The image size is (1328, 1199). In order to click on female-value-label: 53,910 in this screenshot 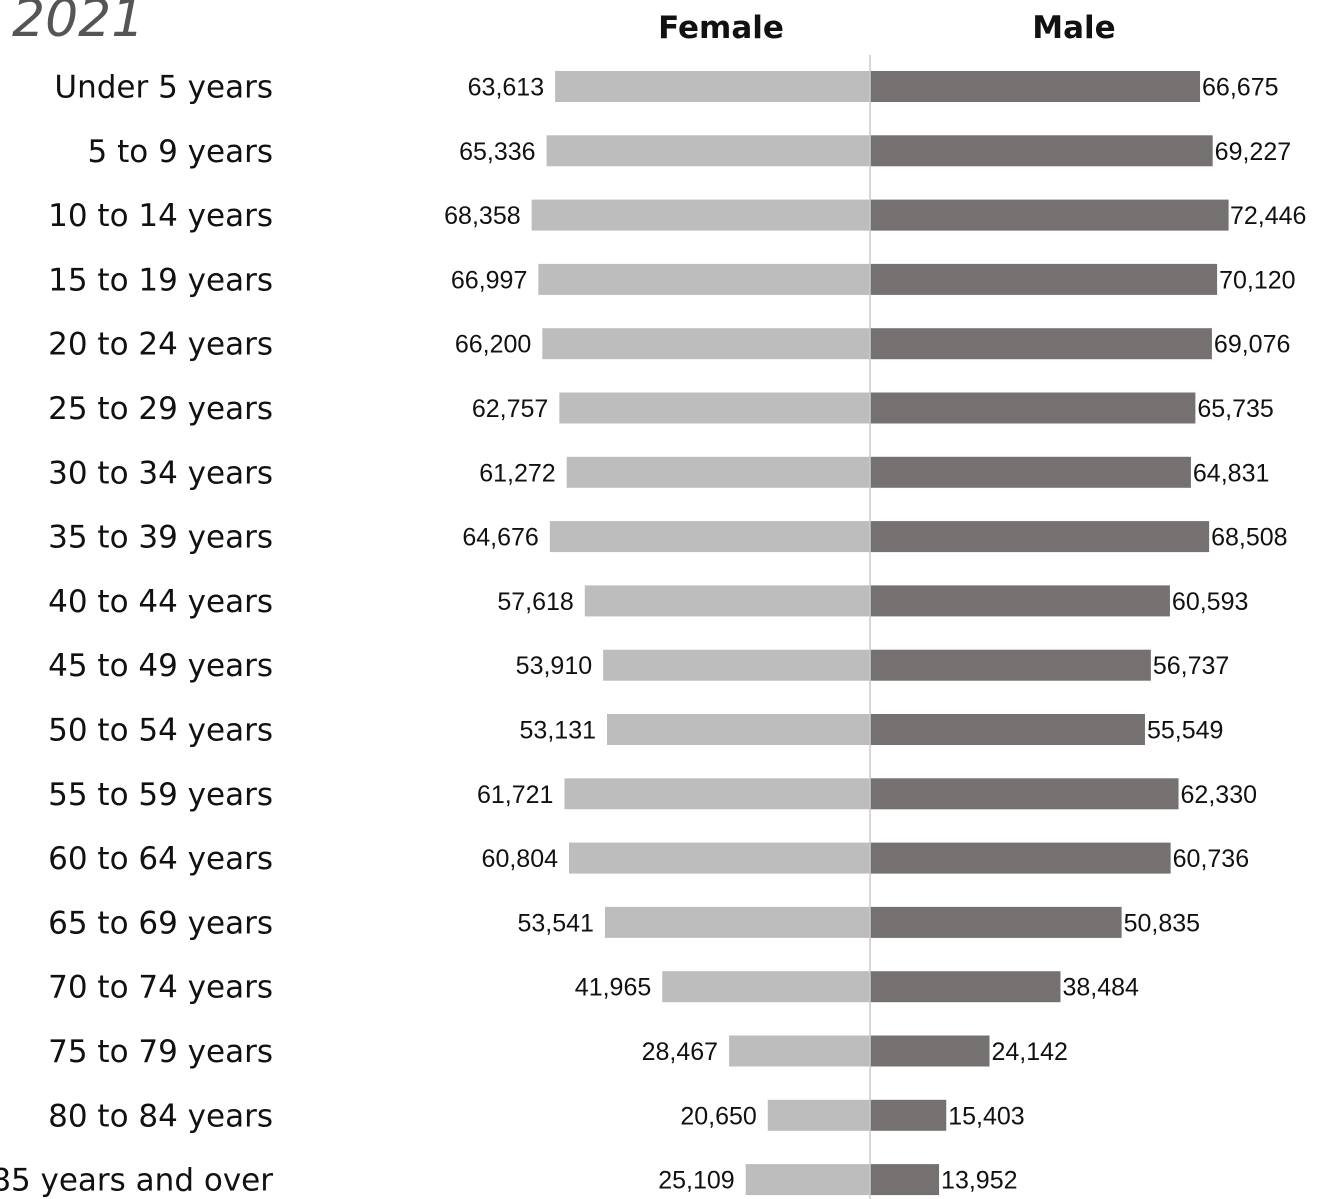, I will do `click(554, 666)`.